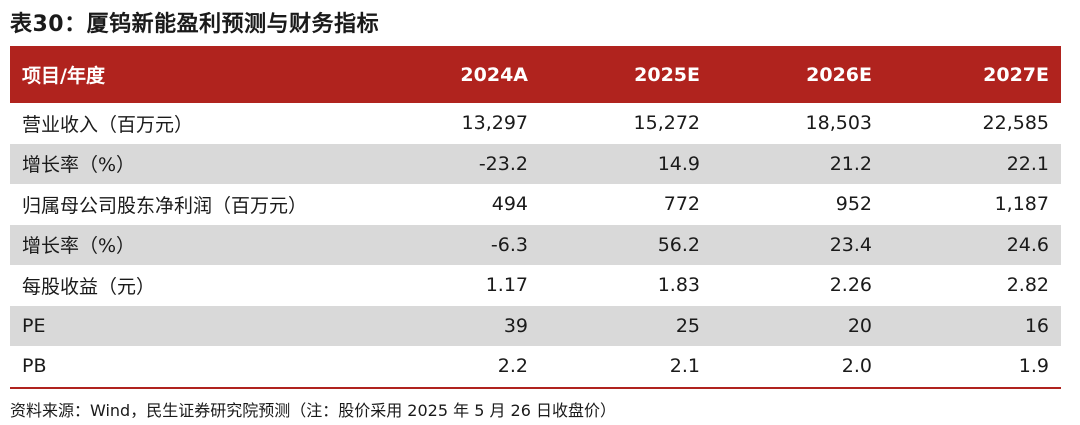 The image size is (1080, 425). Describe the element at coordinates (678, 163) in the screenshot. I see `table-cell: 14.9` at that location.